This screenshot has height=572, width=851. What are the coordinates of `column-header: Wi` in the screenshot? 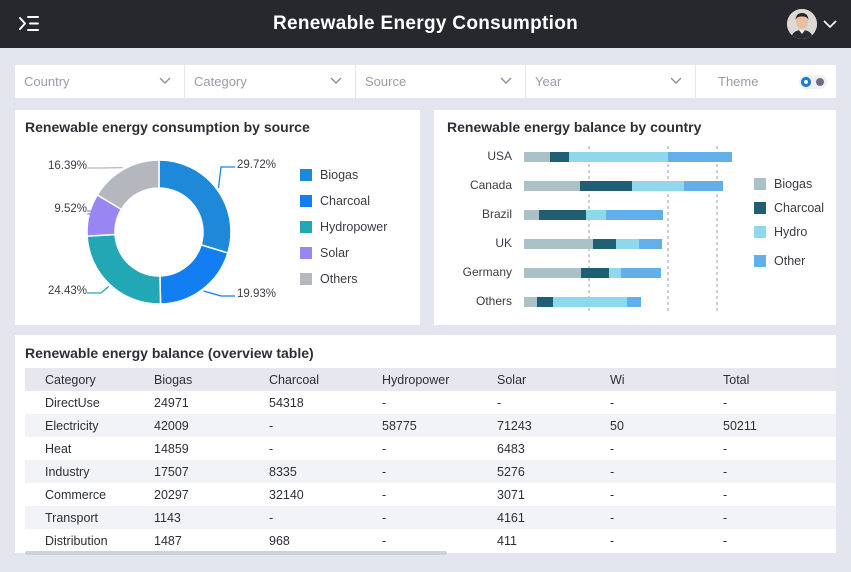 It's located at (617, 379).